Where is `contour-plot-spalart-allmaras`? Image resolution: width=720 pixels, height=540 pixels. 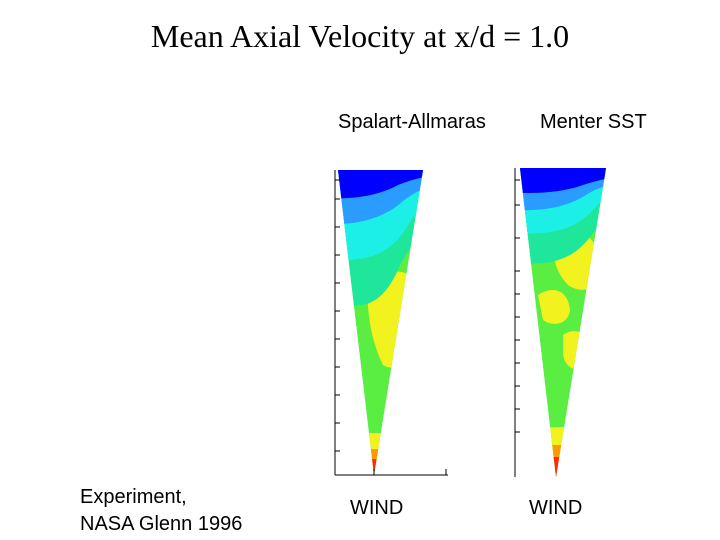 contour-plot-spalart-allmaras is located at coordinates (391, 323).